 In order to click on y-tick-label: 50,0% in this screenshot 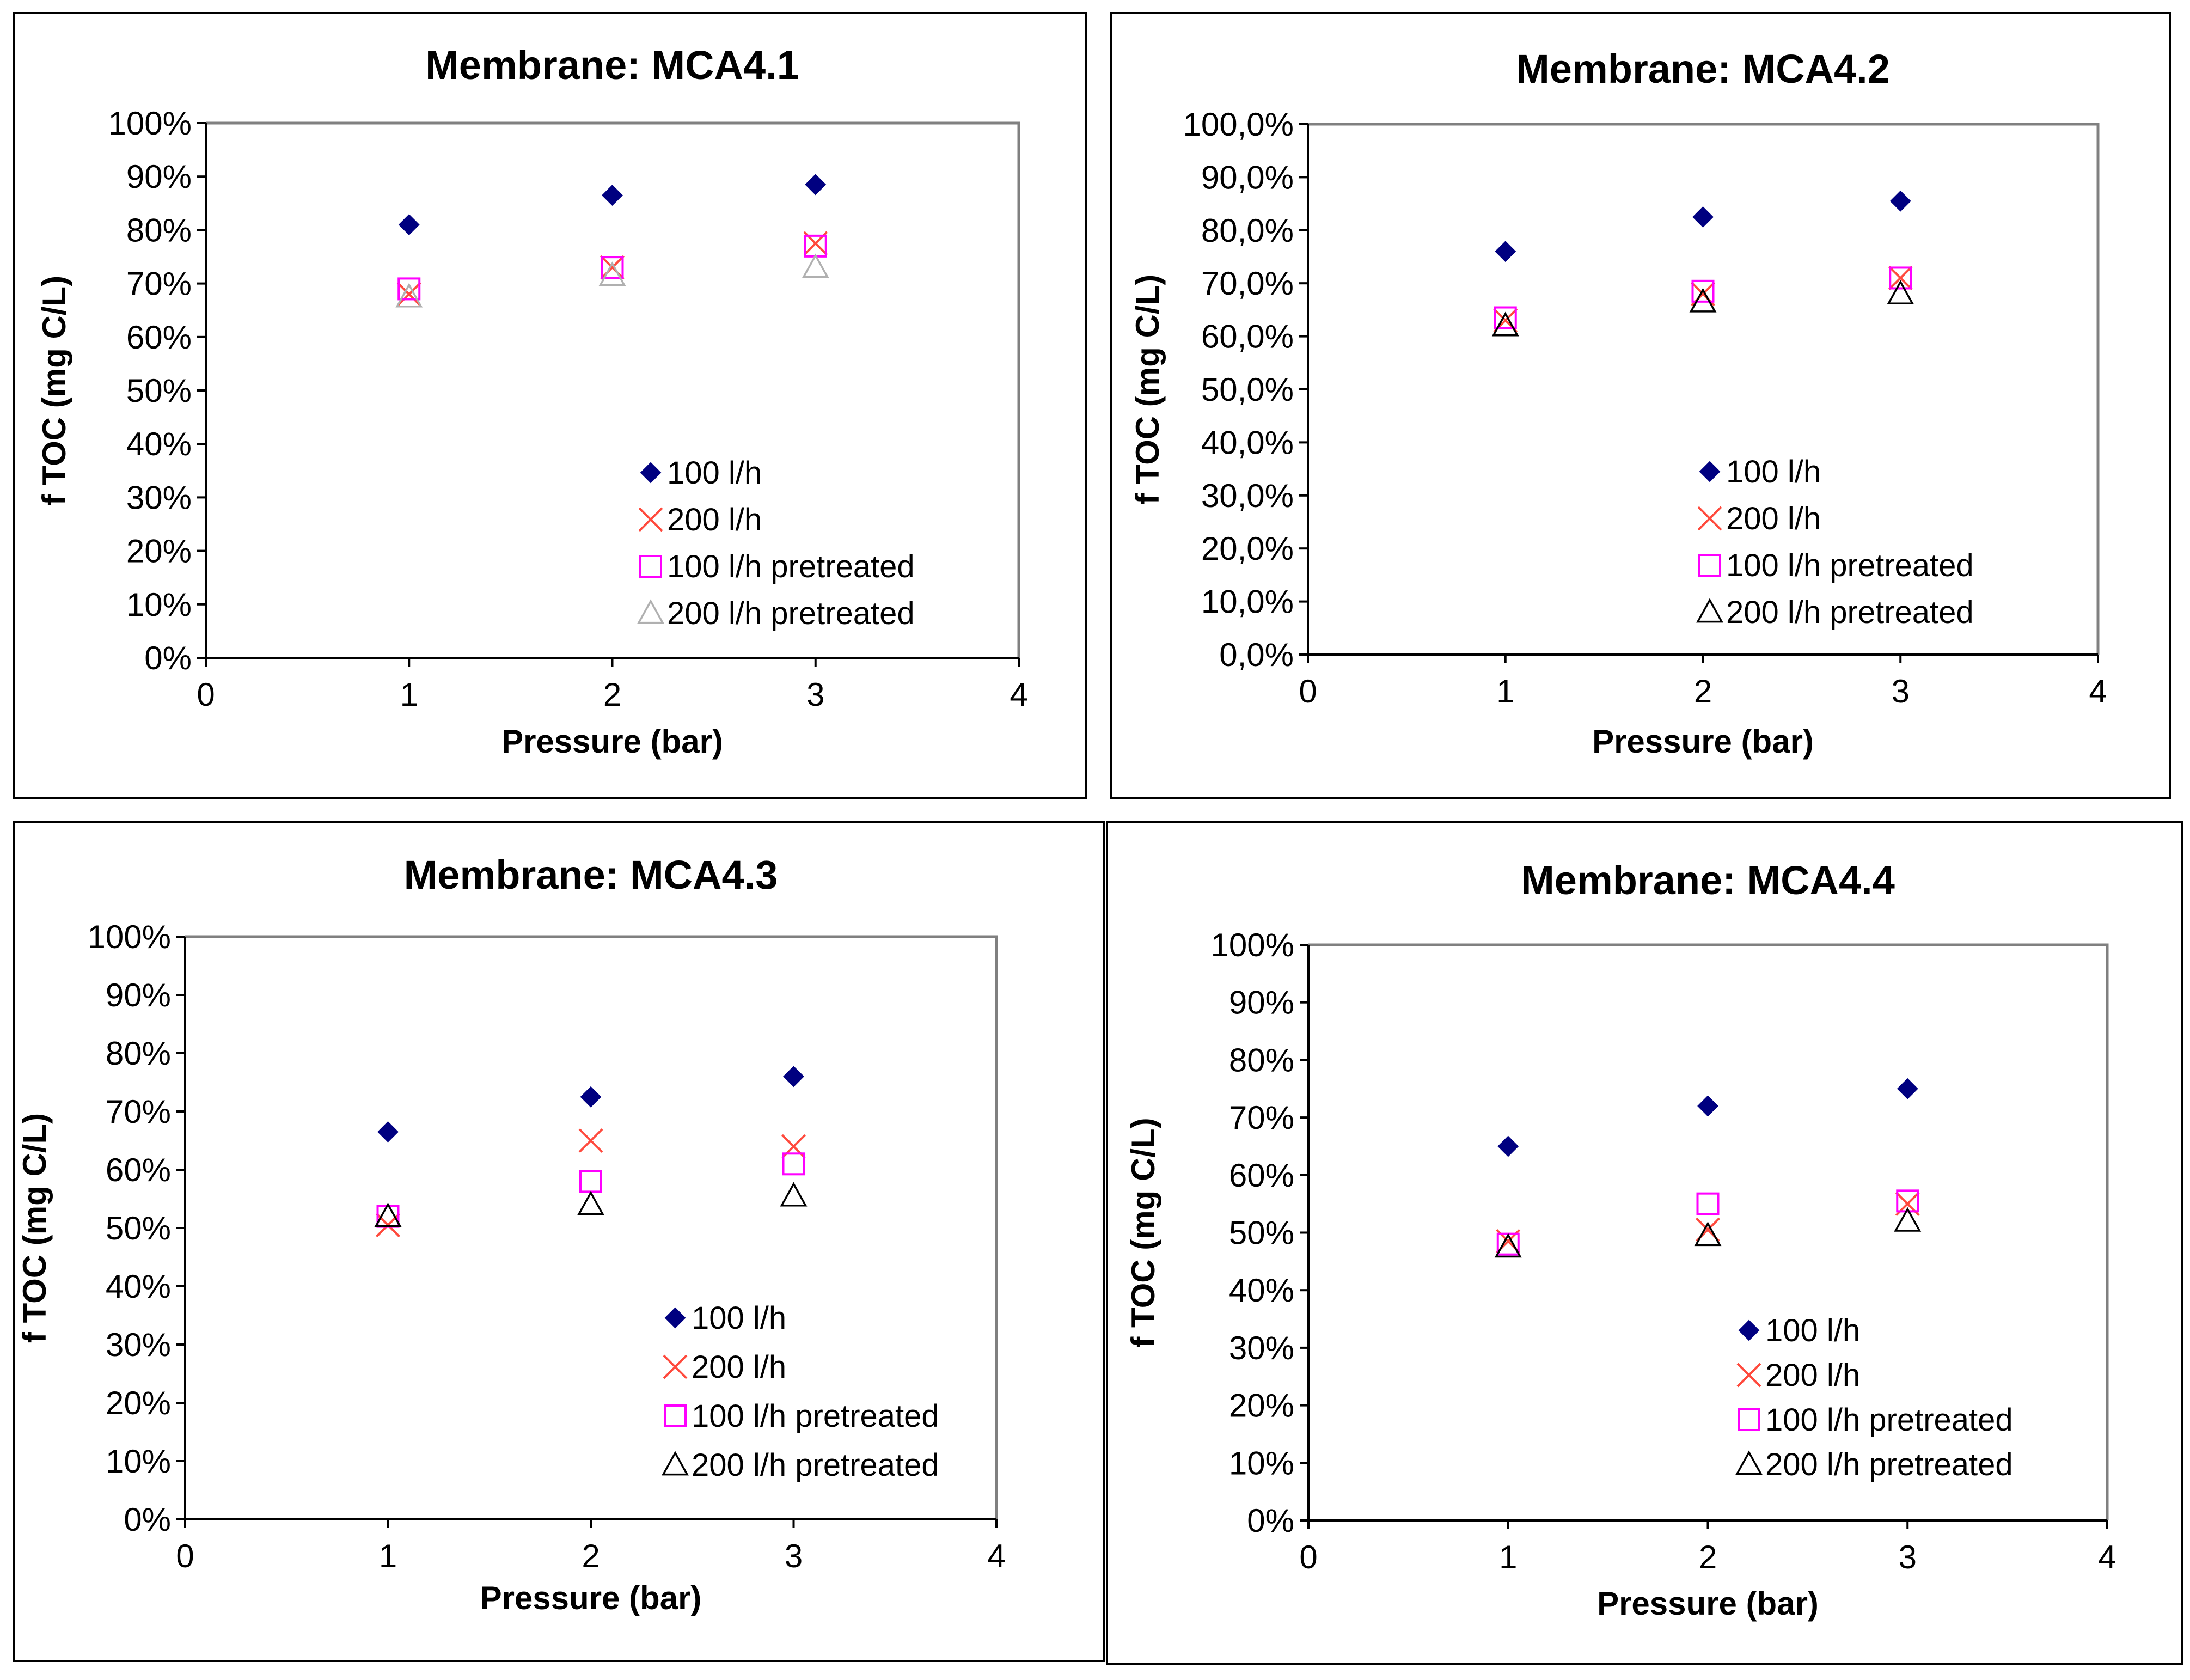, I will do `click(1247, 389)`.